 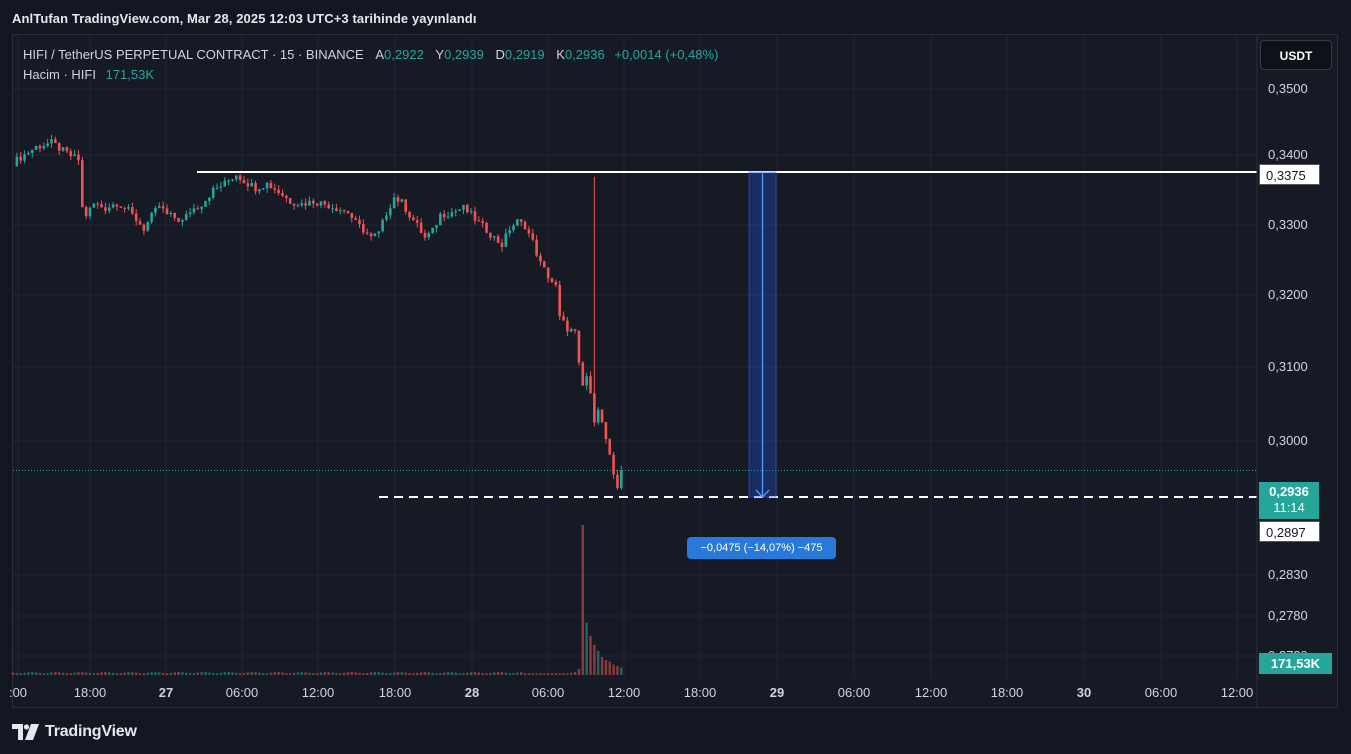 I want to click on x-axis-label: 12:00, so click(x=931, y=692).